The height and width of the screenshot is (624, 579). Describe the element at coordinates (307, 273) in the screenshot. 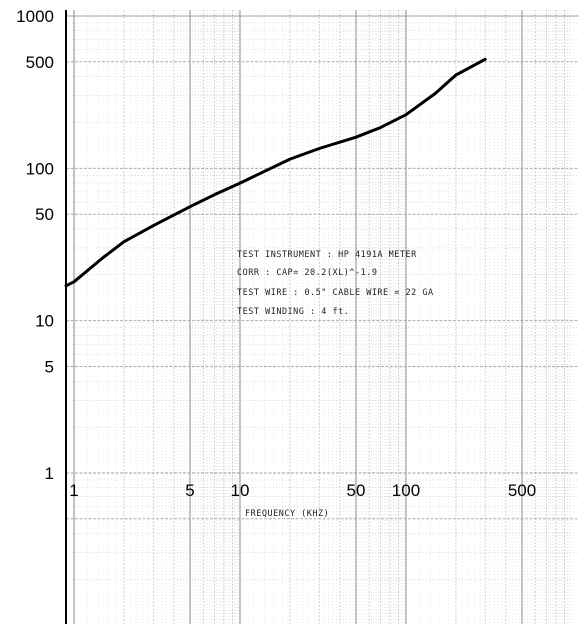

I see `annotation-line-2: CORR : CAP= 20.2(XL)^-1.9` at that location.